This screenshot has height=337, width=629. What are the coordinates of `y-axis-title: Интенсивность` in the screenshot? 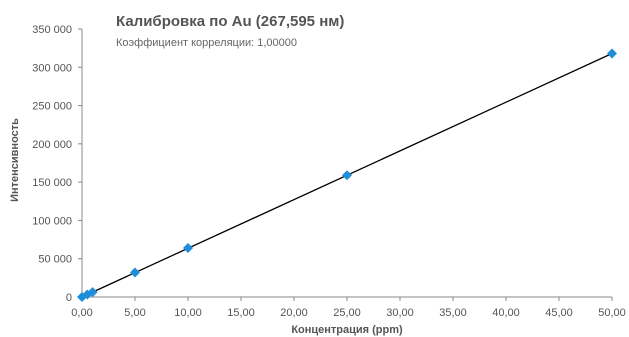 It's located at (15, 160).